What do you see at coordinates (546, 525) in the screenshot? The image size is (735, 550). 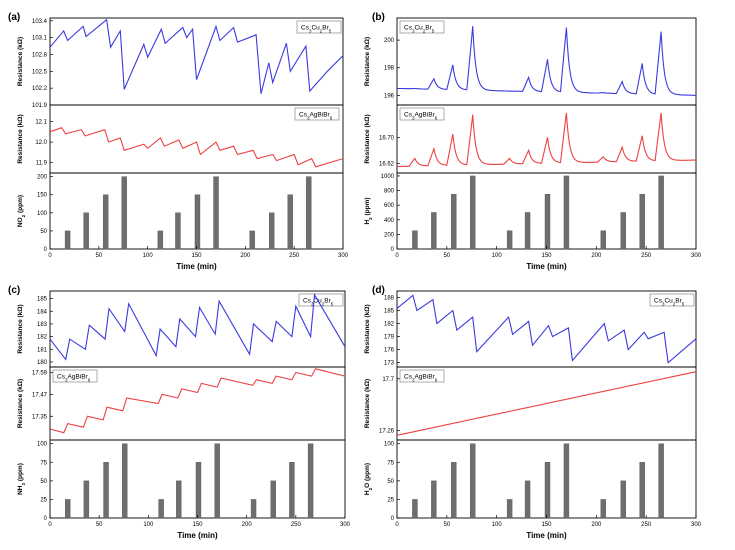 I see `x-tick-label: 150` at bounding box center [546, 525].